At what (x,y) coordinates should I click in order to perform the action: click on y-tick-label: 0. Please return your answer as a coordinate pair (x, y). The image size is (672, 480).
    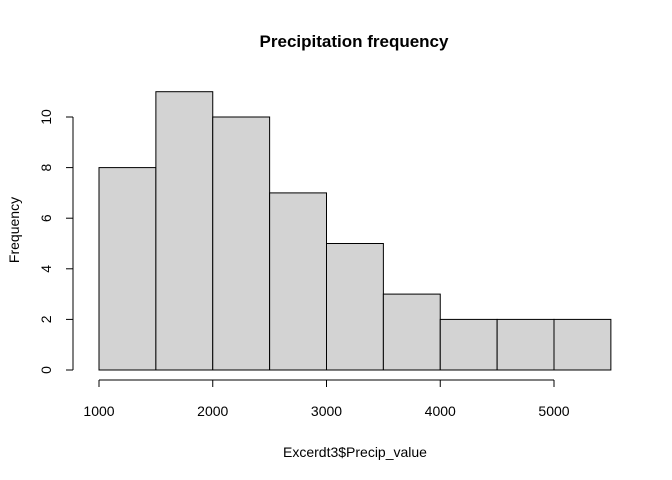
    Looking at the image, I should click on (46, 370).